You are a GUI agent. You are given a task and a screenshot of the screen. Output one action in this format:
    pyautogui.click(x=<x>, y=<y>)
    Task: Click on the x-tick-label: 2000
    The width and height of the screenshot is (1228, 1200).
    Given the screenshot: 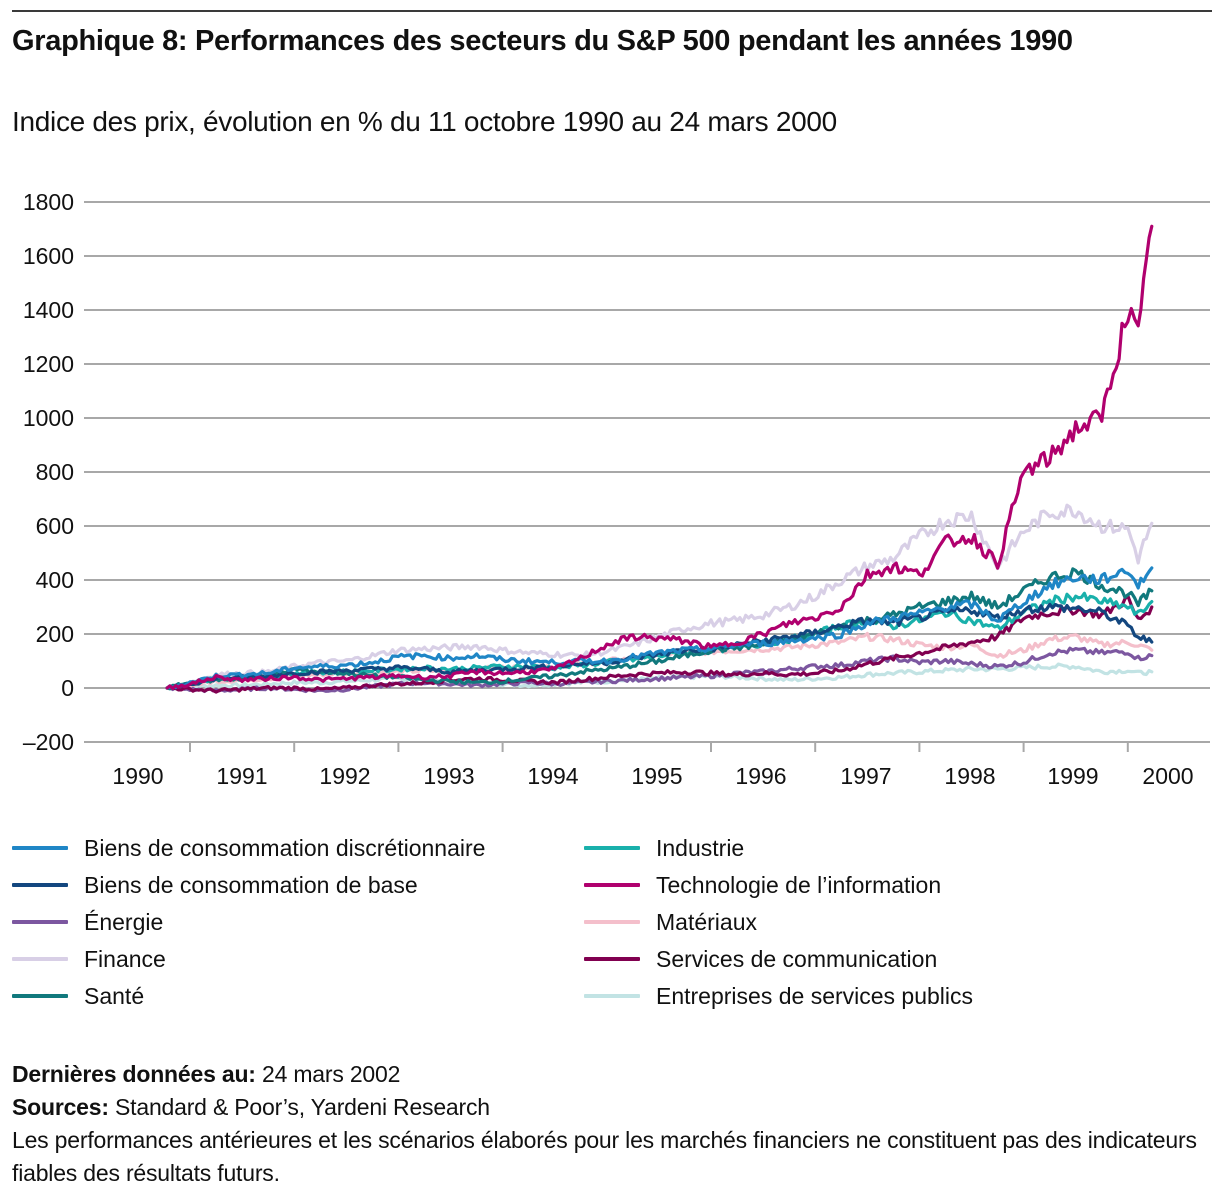 What is the action you would take?
    pyautogui.click(x=1167, y=776)
    